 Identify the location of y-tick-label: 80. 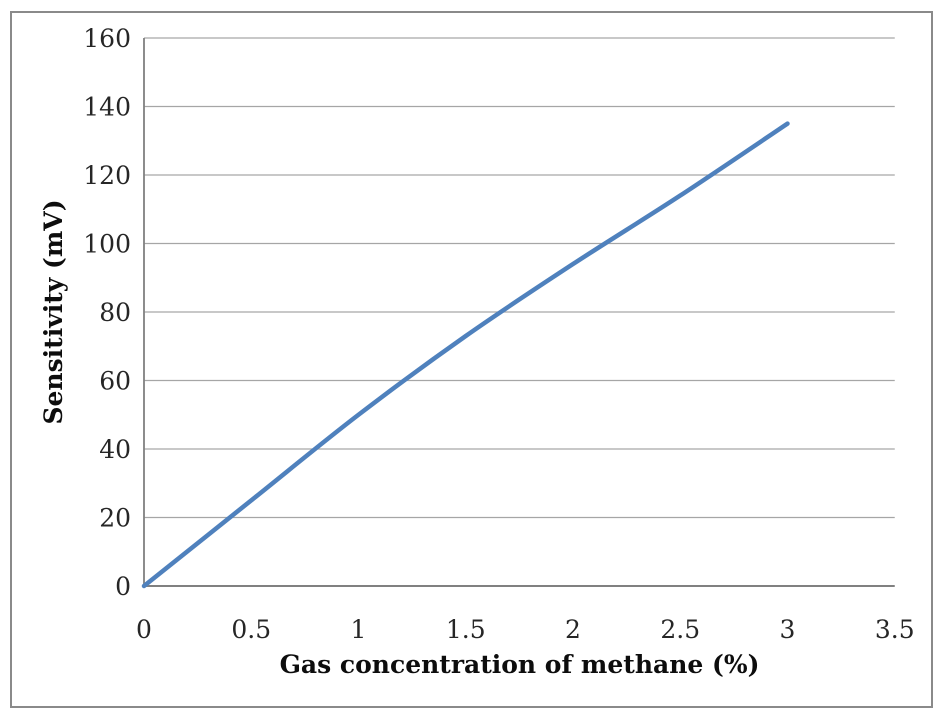
(115, 312).